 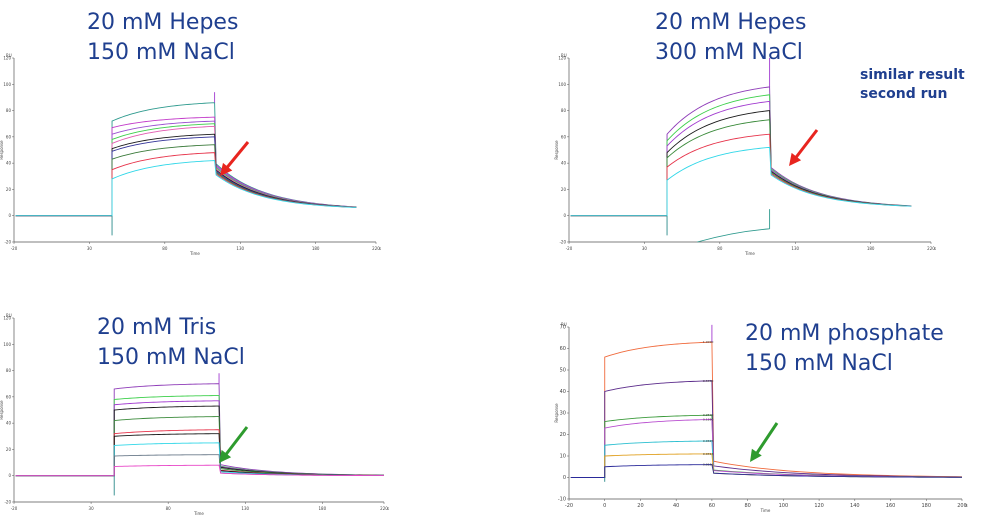 What do you see at coordinates (712, 506) in the screenshot?
I see `x-tick-label: 60` at bounding box center [712, 506].